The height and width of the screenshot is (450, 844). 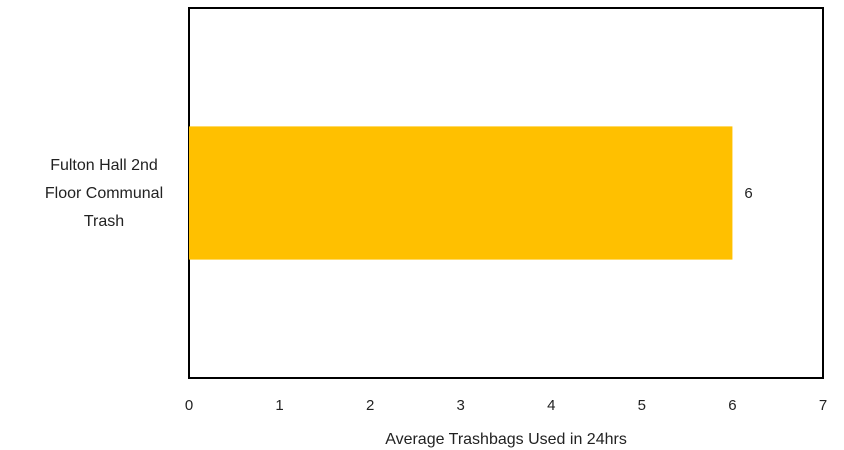 I want to click on category-label-line: Trash, so click(x=104, y=221).